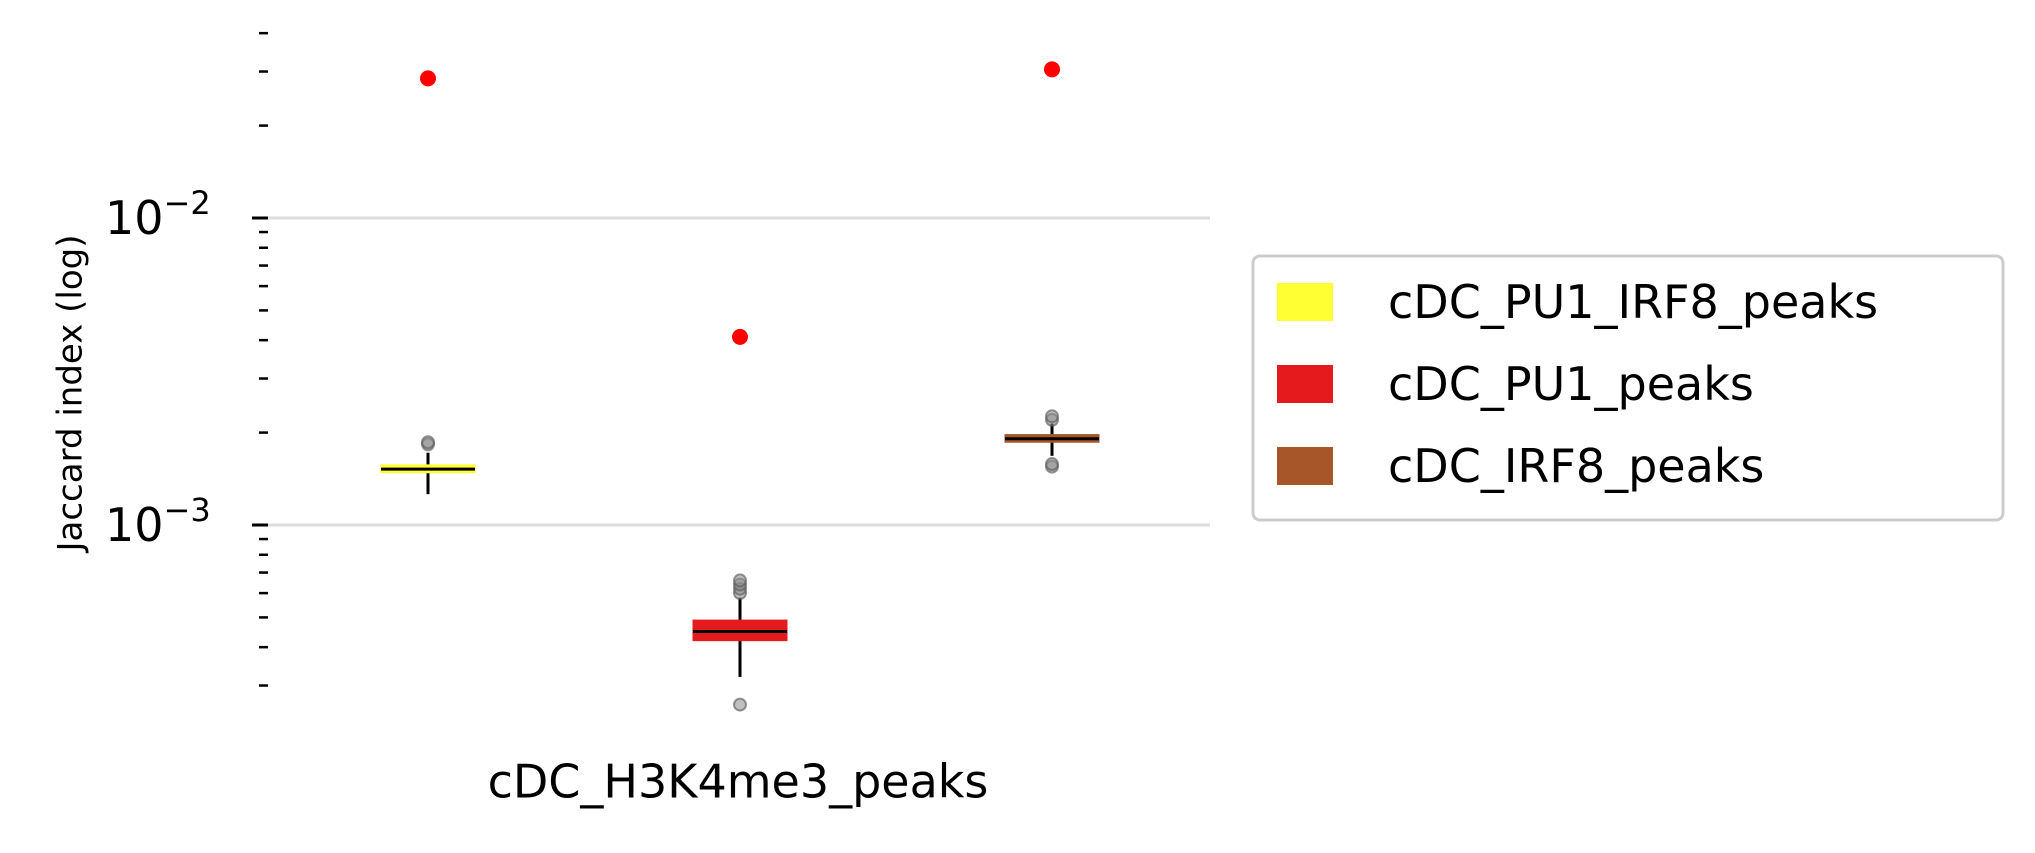 This screenshot has width=2035, height=853. I want to click on observed-points, so click(740, 203).